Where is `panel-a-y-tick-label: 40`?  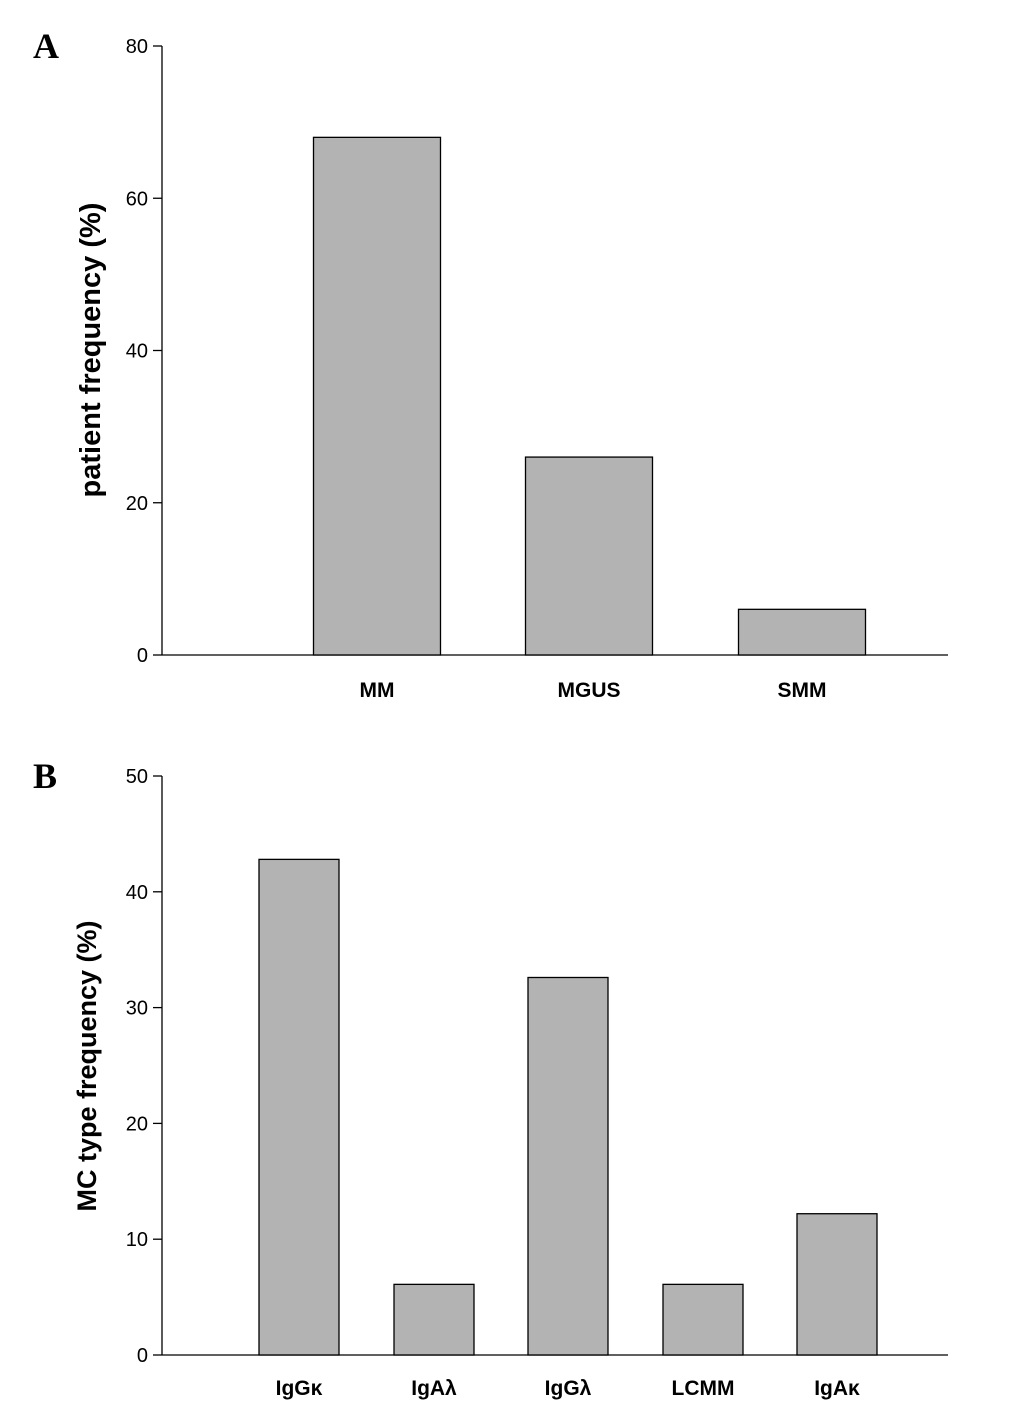
panel-a-y-tick-label: 40 is located at coordinates (137, 352).